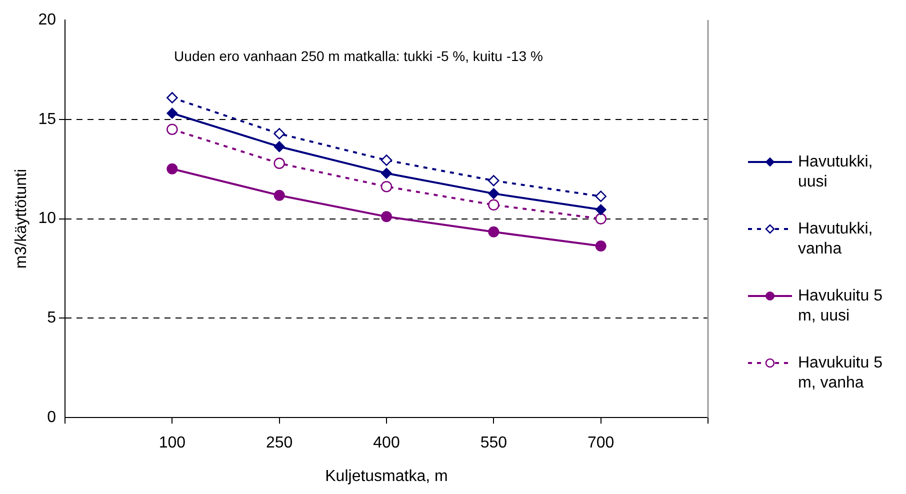 The image size is (906, 494). Describe the element at coordinates (835, 171) in the screenshot. I see `legend-label: Havutukki, uusi` at that location.